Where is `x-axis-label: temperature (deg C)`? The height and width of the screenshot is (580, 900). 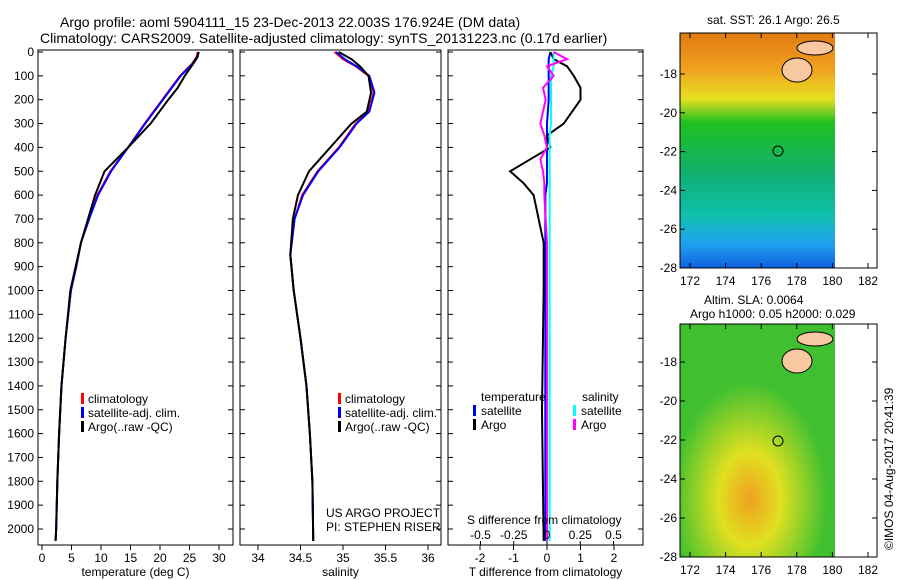
x-axis-label: temperature (deg C) is located at coordinates (135, 572).